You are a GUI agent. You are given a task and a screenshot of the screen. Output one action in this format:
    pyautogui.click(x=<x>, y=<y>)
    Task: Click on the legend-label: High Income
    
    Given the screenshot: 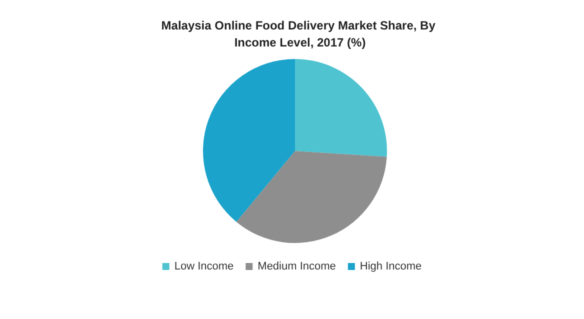 What is the action you would take?
    pyautogui.click(x=391, y=266)
    